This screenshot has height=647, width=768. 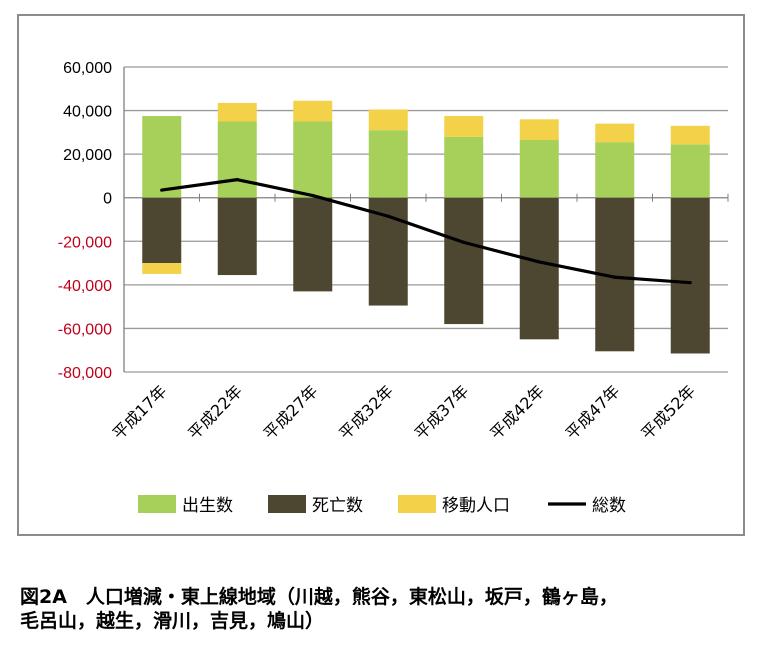 I want to click on y-tick-label: -40,000, so click(x=85, y=286).